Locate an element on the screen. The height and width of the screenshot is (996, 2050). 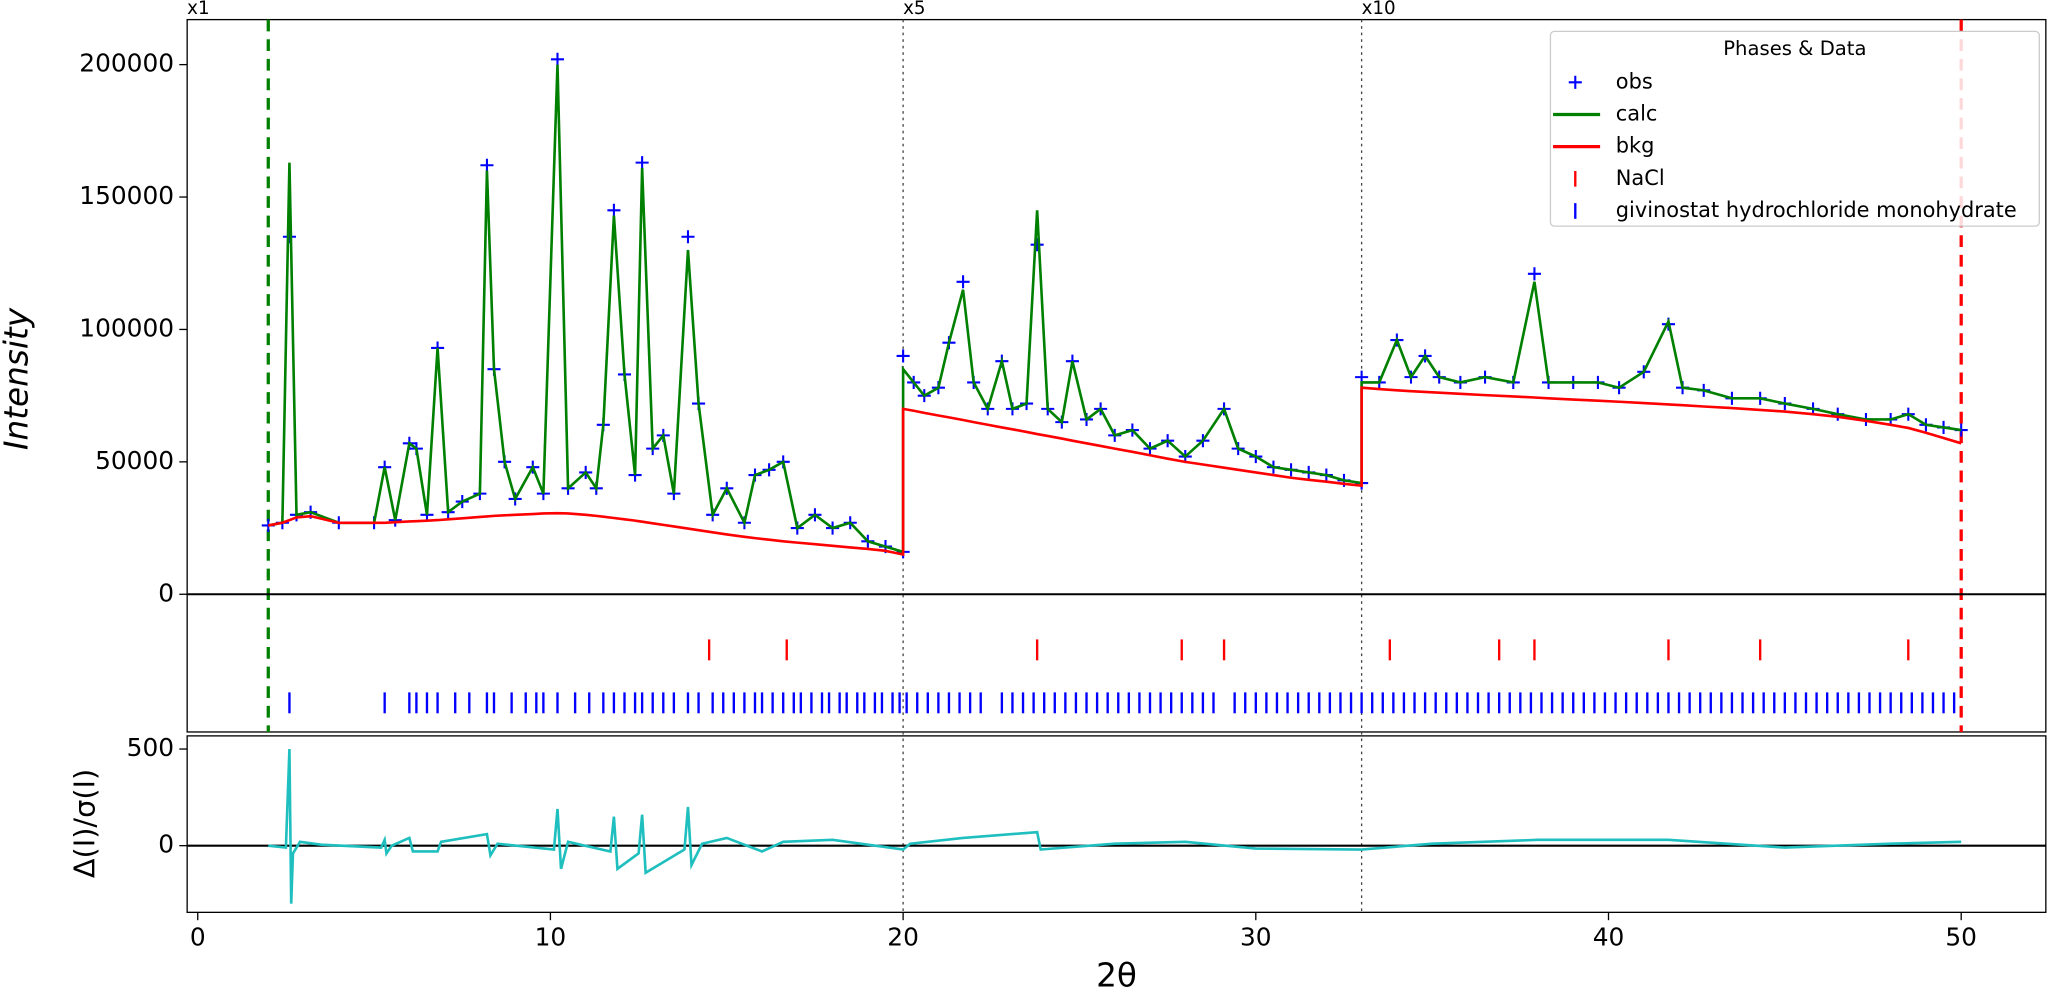
diff-line is located at coordinates (1115, 826).